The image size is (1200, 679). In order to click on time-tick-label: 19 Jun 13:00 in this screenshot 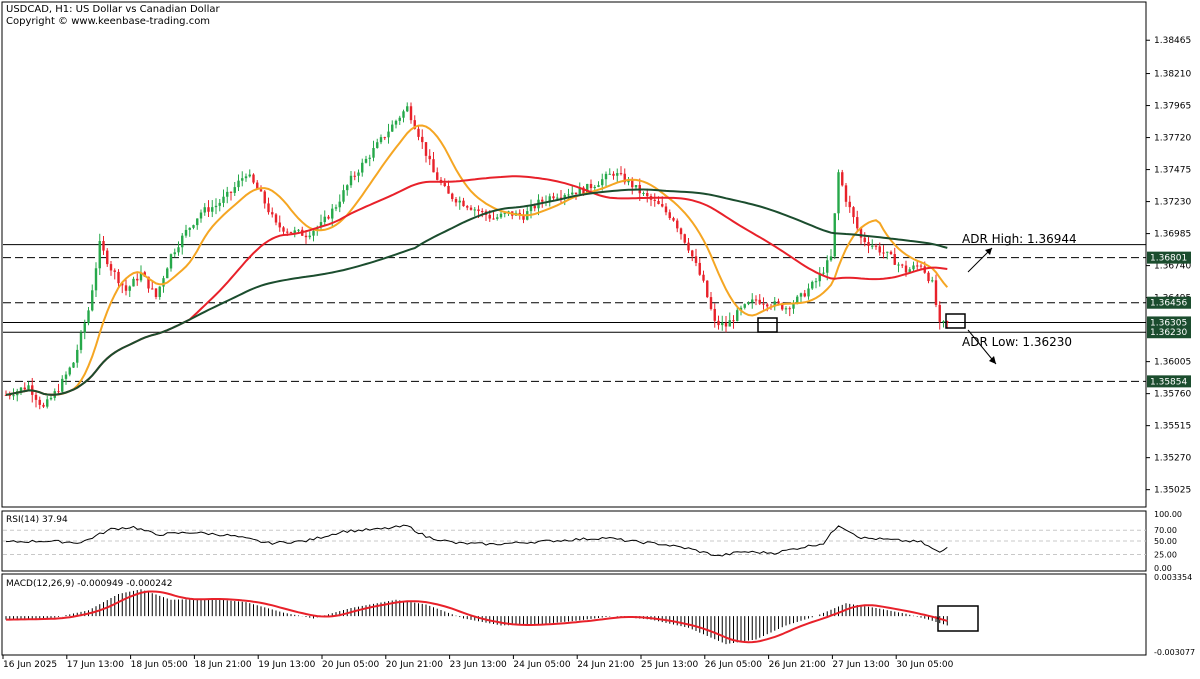, I will do `click(286, 665)`.